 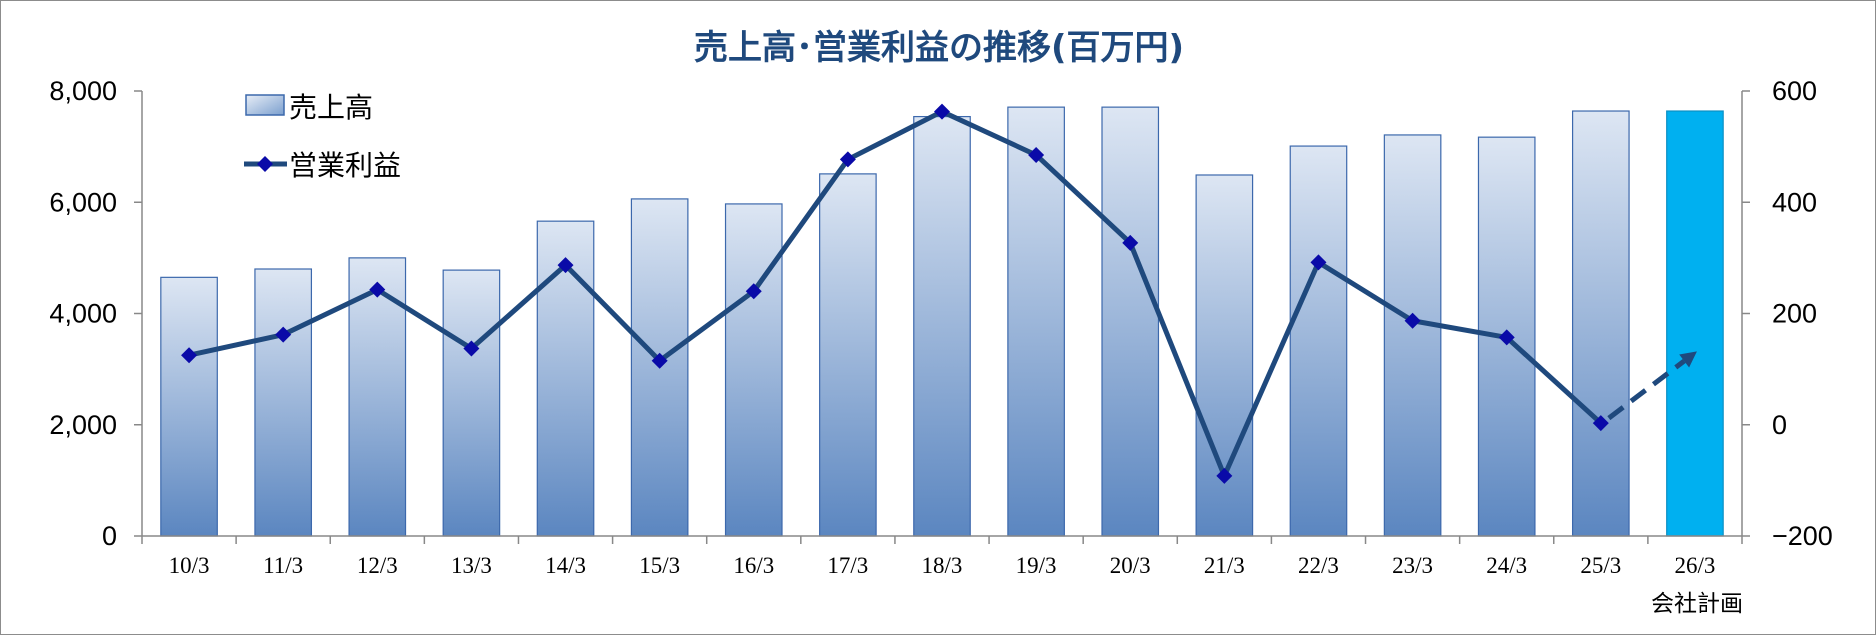 What do you see at coordinates (1694, 565) in the screenshot?
I see `x-tick-label: 26/3` at bounding box center [1694, 565].